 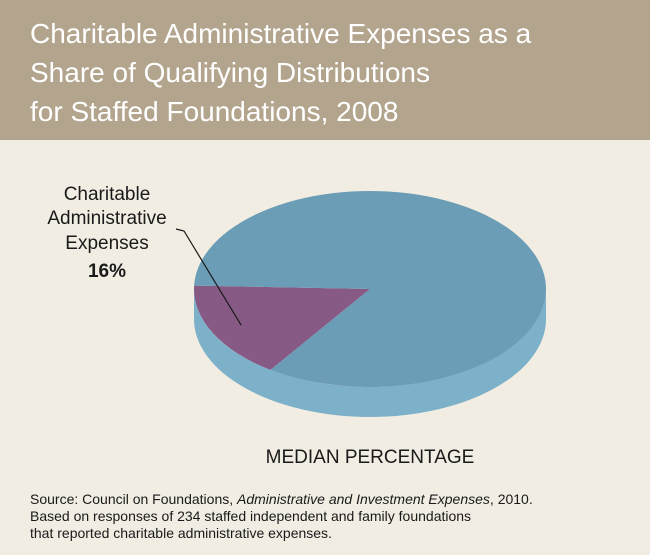 What do you see at coordinates (282, 327) in the screenshot?
I see `pie-slice-admin-expenses` at bounding box center [282, 327].